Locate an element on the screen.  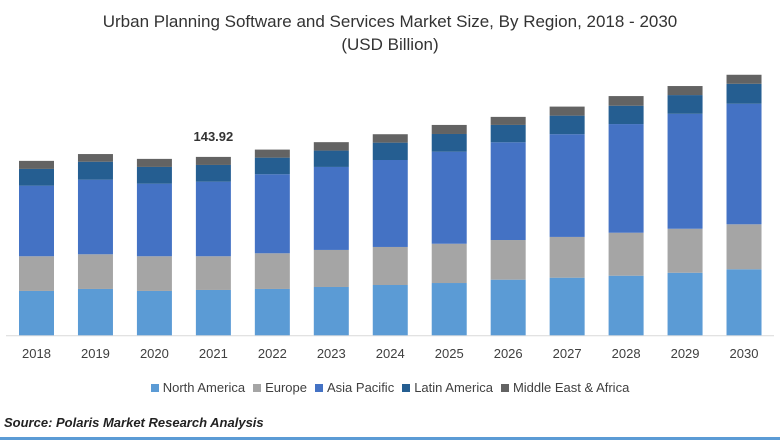
bottom-divider is located at coordinates (390, 438).